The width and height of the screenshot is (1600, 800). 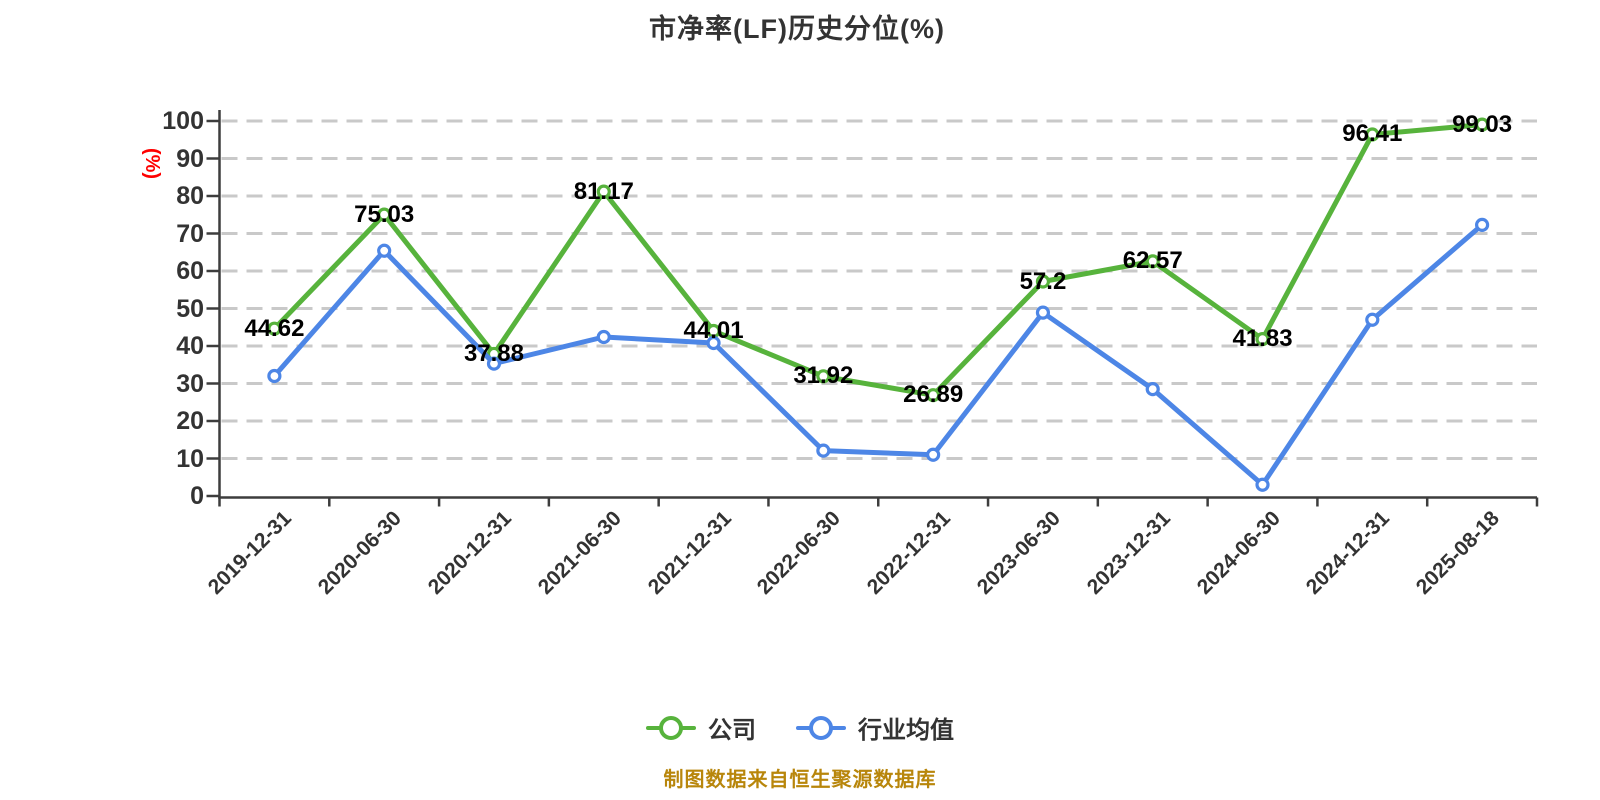 What do you see at coordinates (701, 727) in the screenshot?
I see `legend-item-company: 公司` at bounding box center [701, 727].